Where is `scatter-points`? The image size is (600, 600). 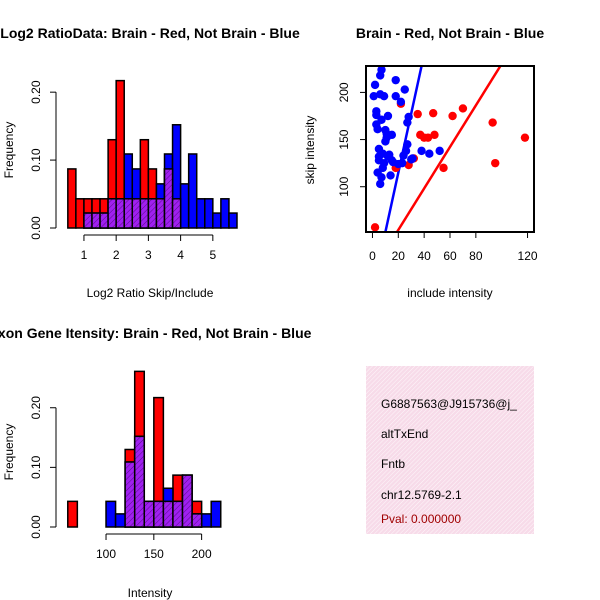 scatter-points is located at coordinates (449, 149).